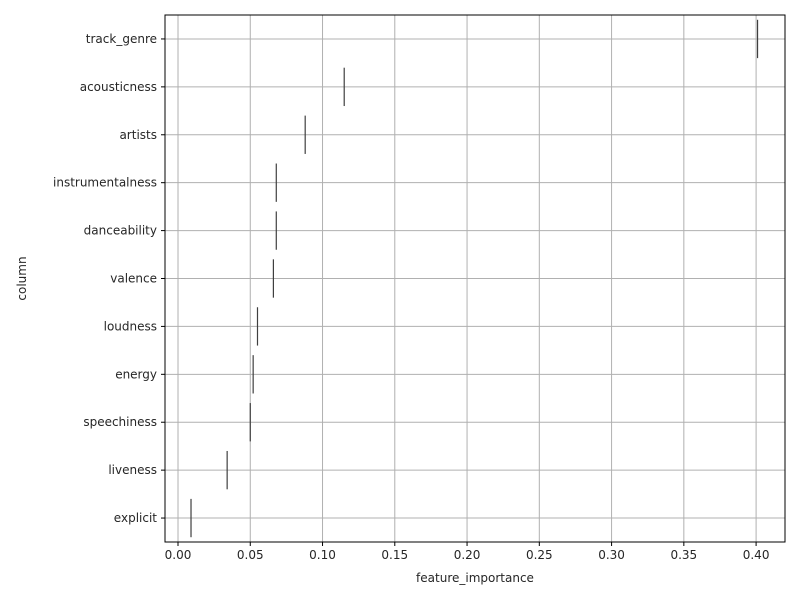  Describe the element at coordinates (133, 279) in the screenshot. I see `y-tick-label: valence` at that location.